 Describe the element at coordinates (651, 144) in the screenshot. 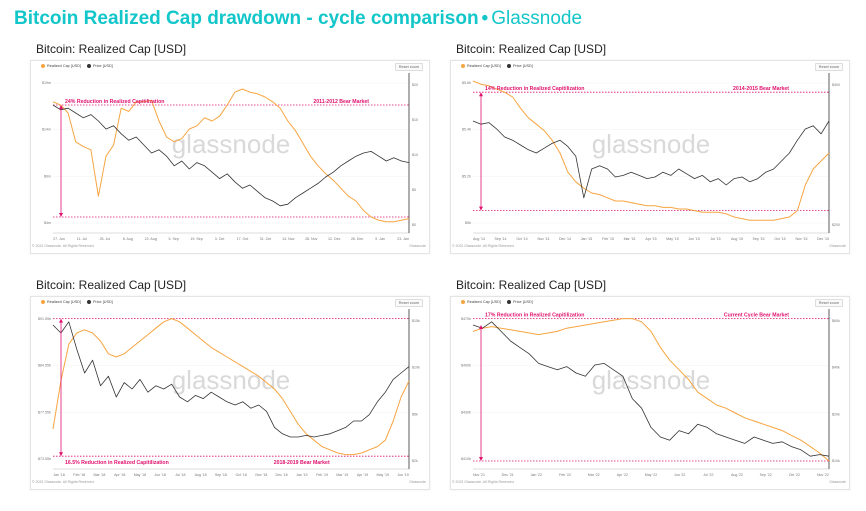

I see `watermark: glassnode` at that location.